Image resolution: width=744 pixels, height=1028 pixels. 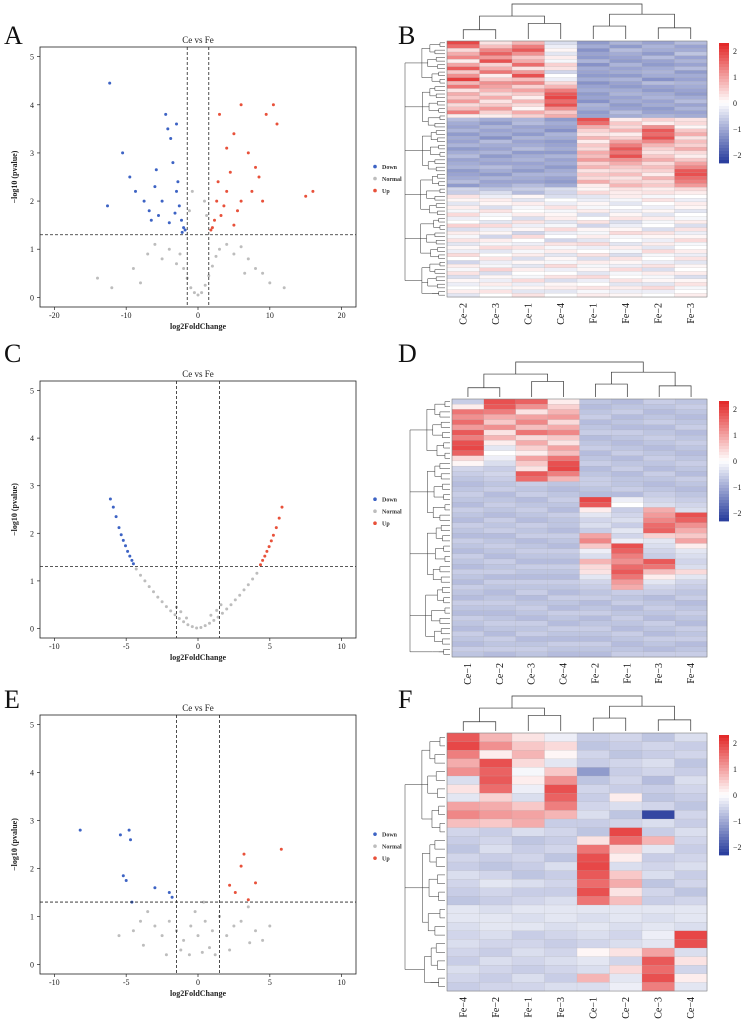 I want to click on point-down, so click(x=144, y=201).